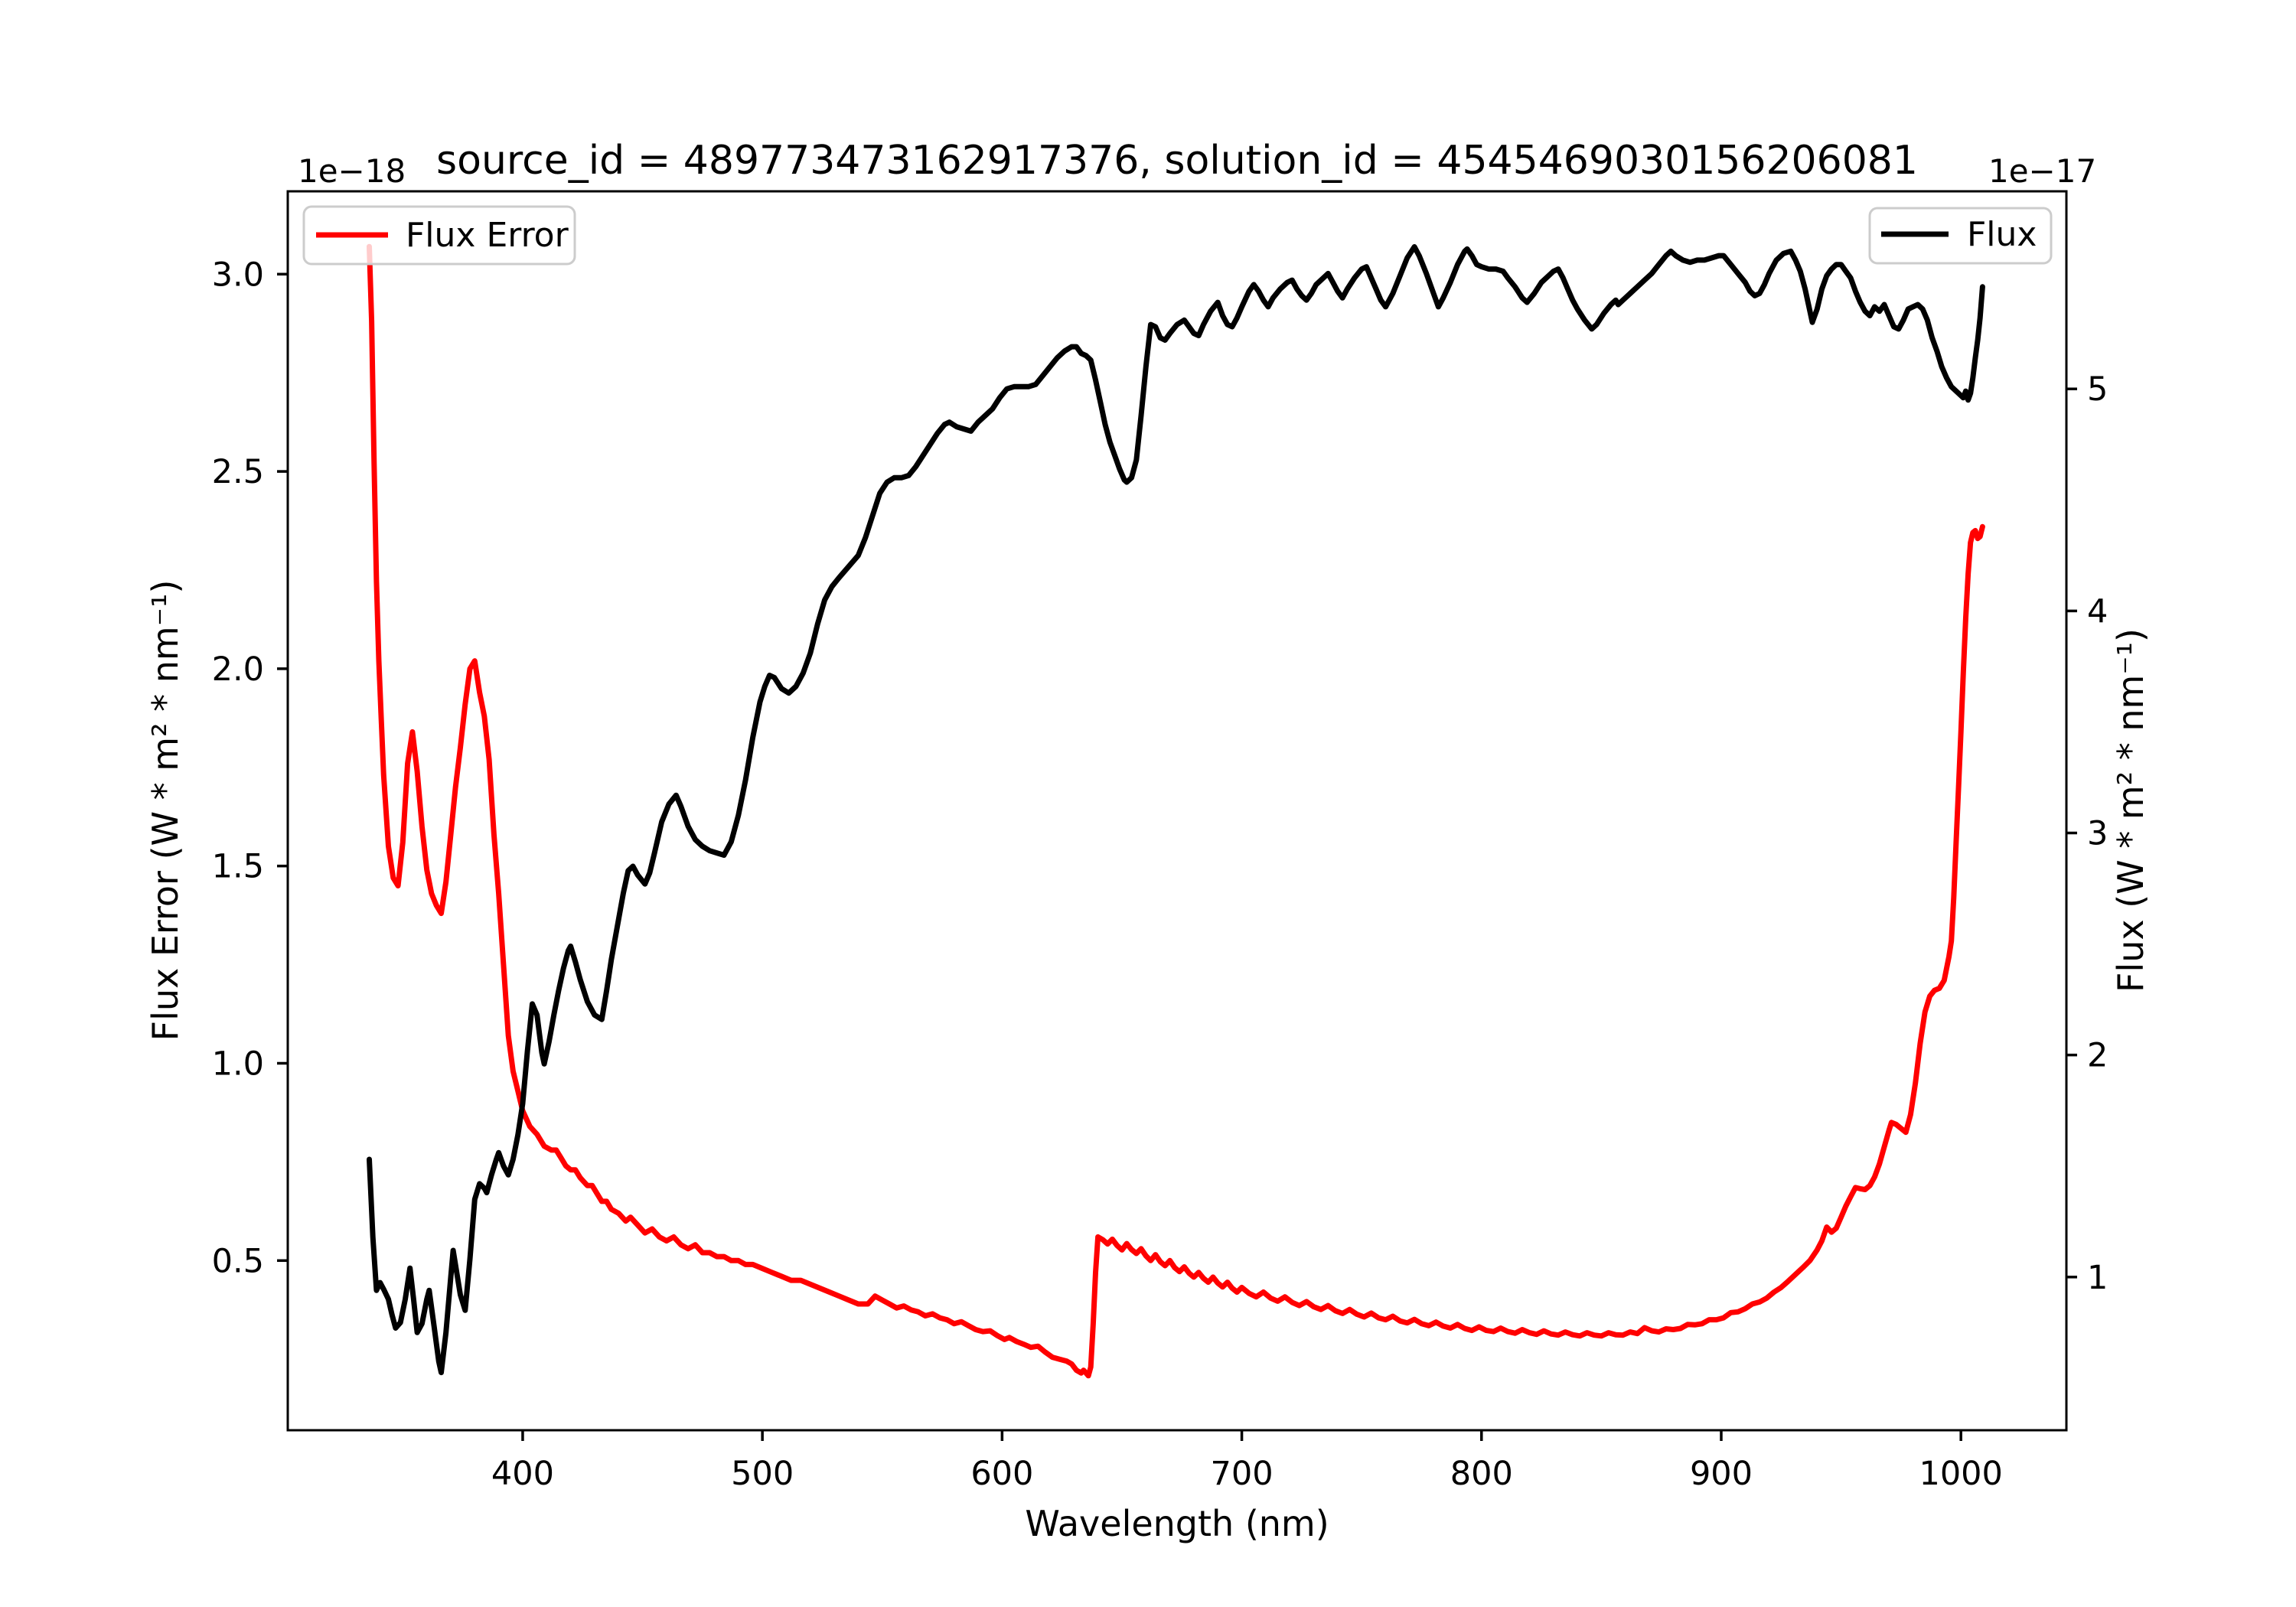  Describe the element at coordinates (1242, 1474) in the screenshot. I see `x-tick-label: 700` at that location.